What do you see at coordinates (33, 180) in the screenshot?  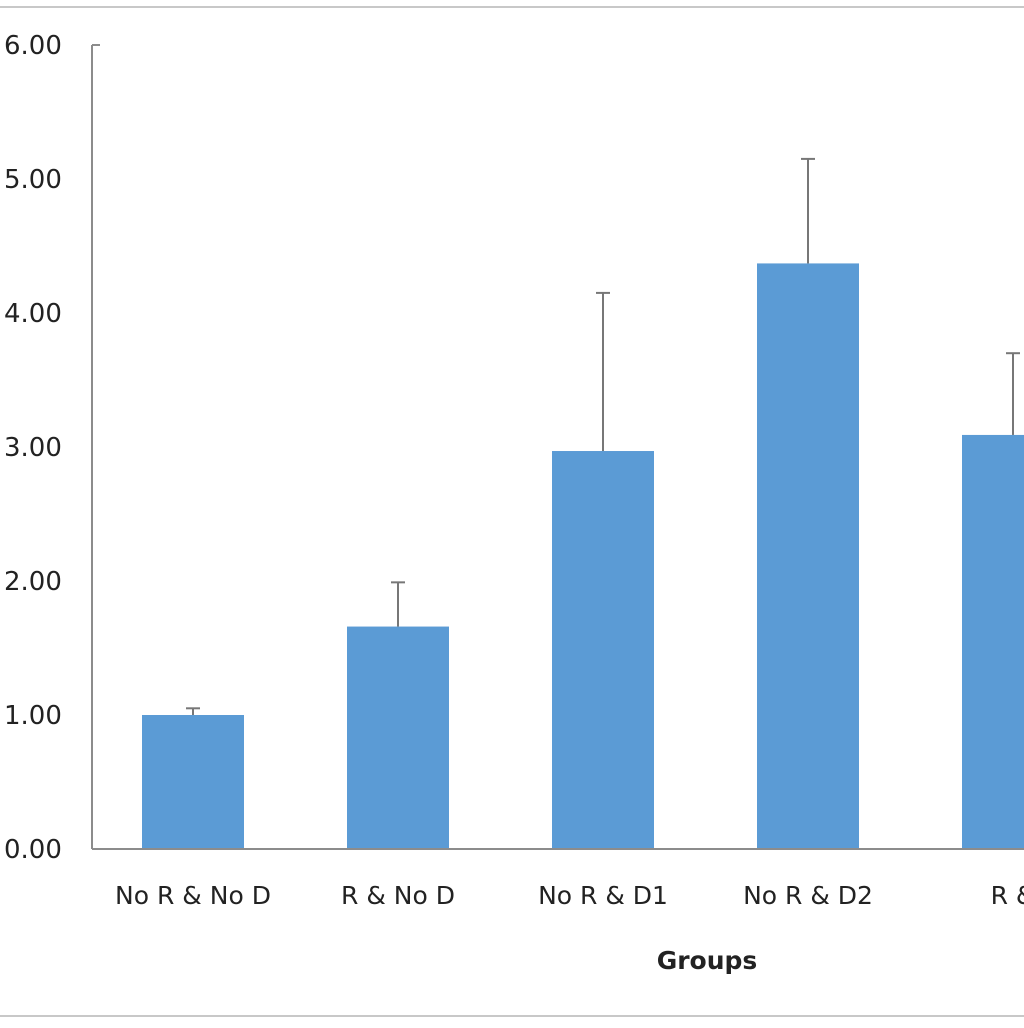 I see `y-tick-label: 5.00` at bounding box center [33, 180].